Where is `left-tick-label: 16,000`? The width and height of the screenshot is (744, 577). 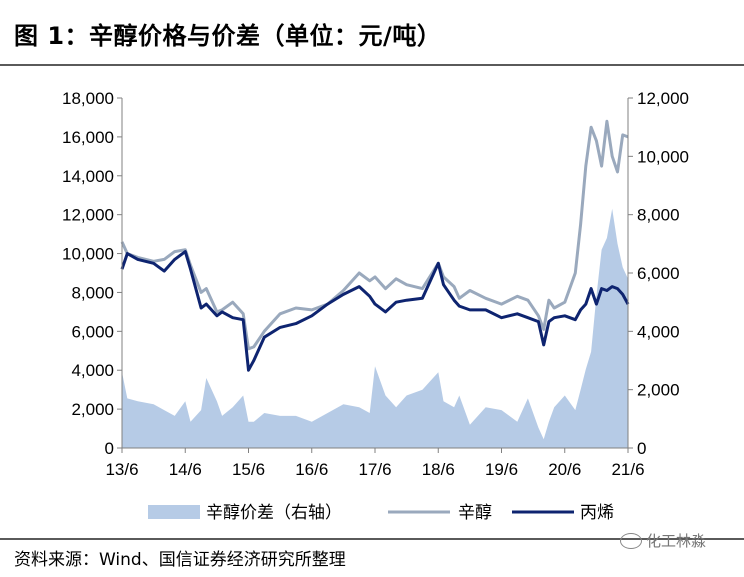 left-tick-label: 16,000 is located at coordinates (88, 137).